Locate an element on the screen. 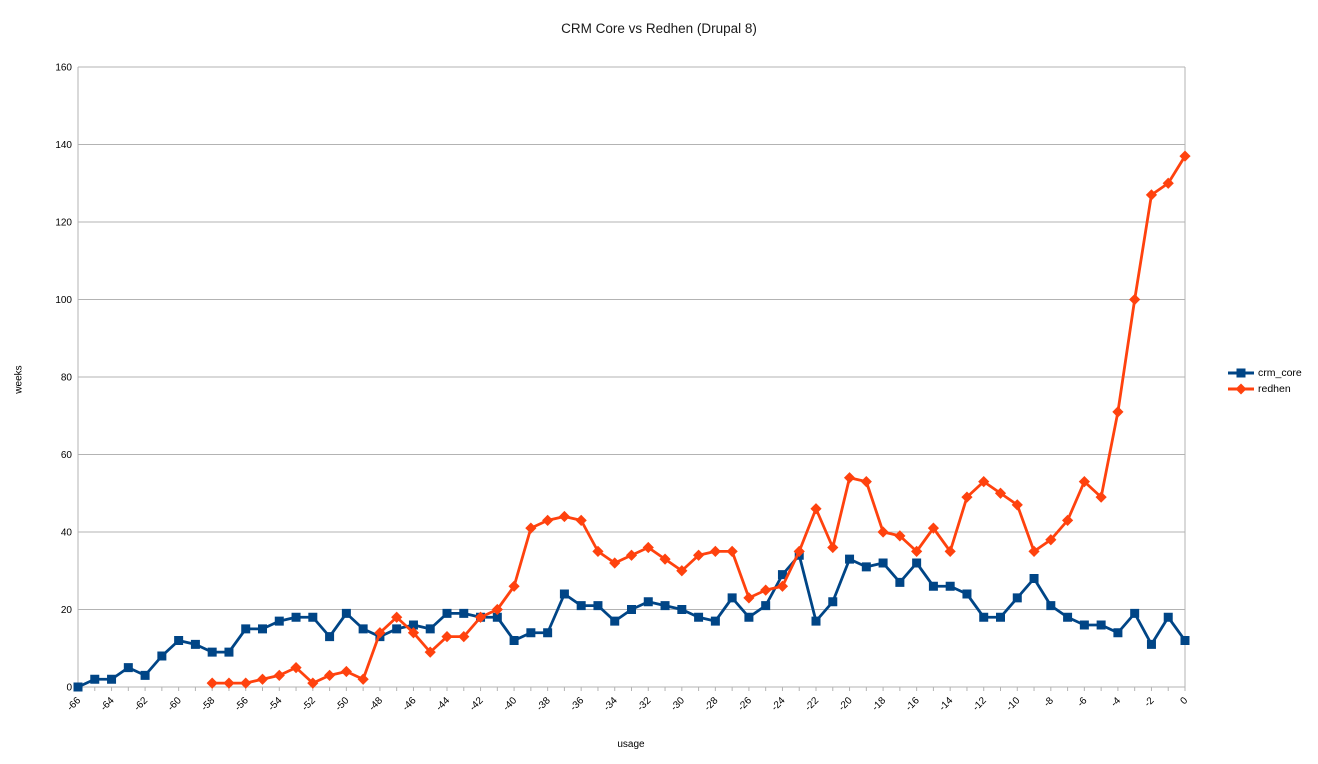 The height and width of the screenshot is (764, 1318). x-tick-label--2: -2 is located at coordinates (1150, 702).